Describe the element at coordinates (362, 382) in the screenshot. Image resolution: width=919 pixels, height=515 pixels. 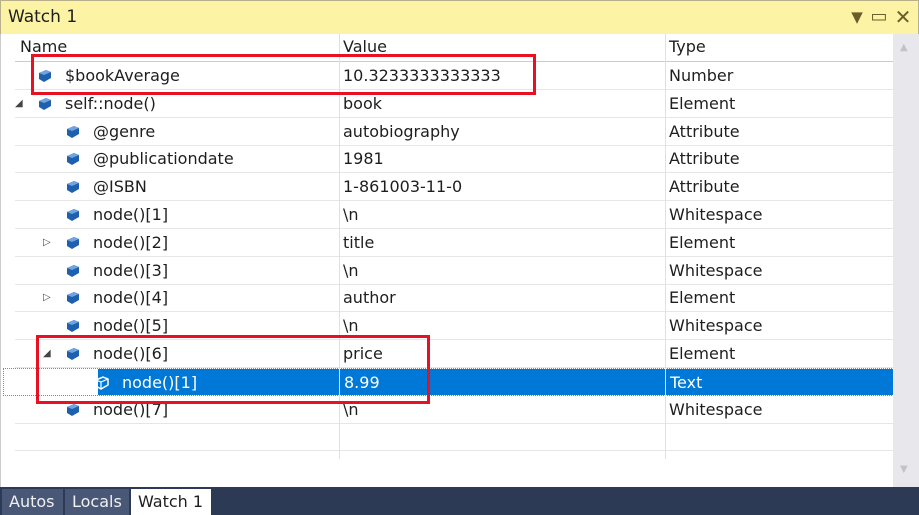
I see `row-value: 8.99` at that location.